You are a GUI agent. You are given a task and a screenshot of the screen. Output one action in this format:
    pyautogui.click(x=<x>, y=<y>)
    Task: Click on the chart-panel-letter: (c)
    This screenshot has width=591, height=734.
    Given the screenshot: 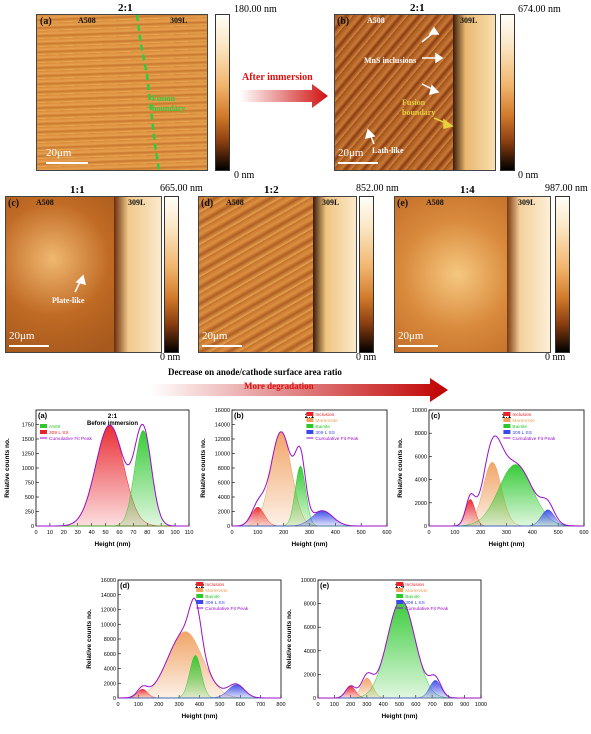 What is the action you would take?
    pyautogui.click(x=436, y=415)
    